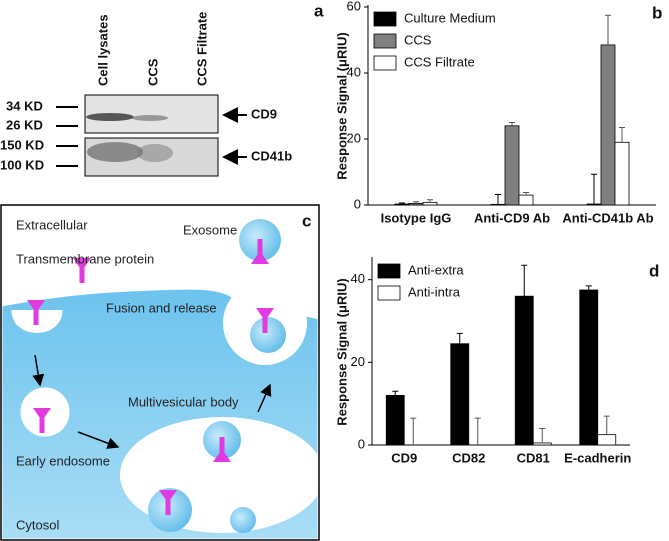 The height and width of the screenshot is (541, 669). I want to click on panel-label: d, so click(654, 270).